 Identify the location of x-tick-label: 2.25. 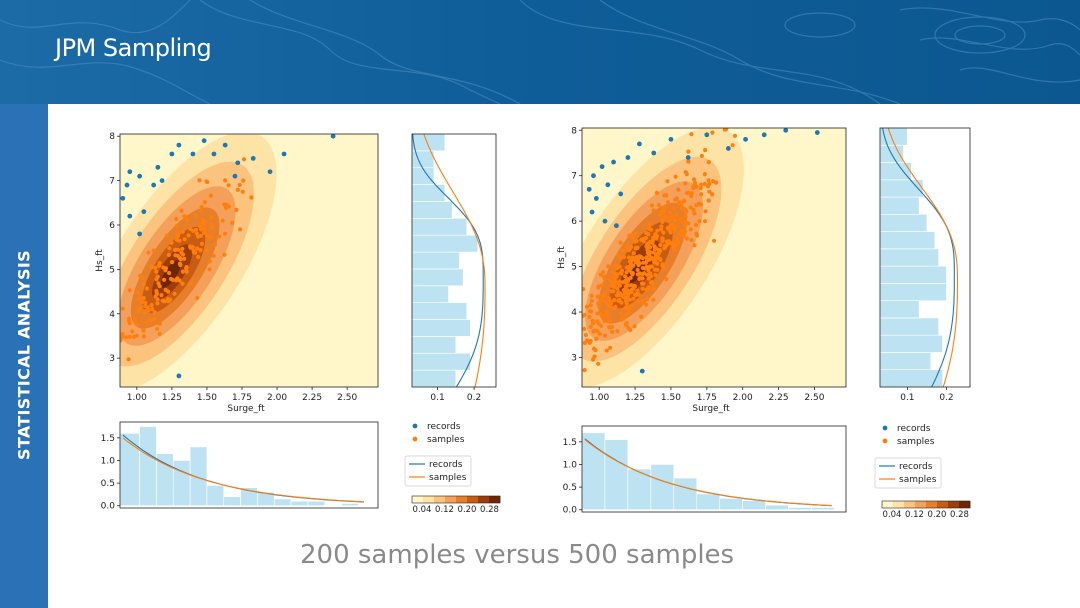
(779, 398).